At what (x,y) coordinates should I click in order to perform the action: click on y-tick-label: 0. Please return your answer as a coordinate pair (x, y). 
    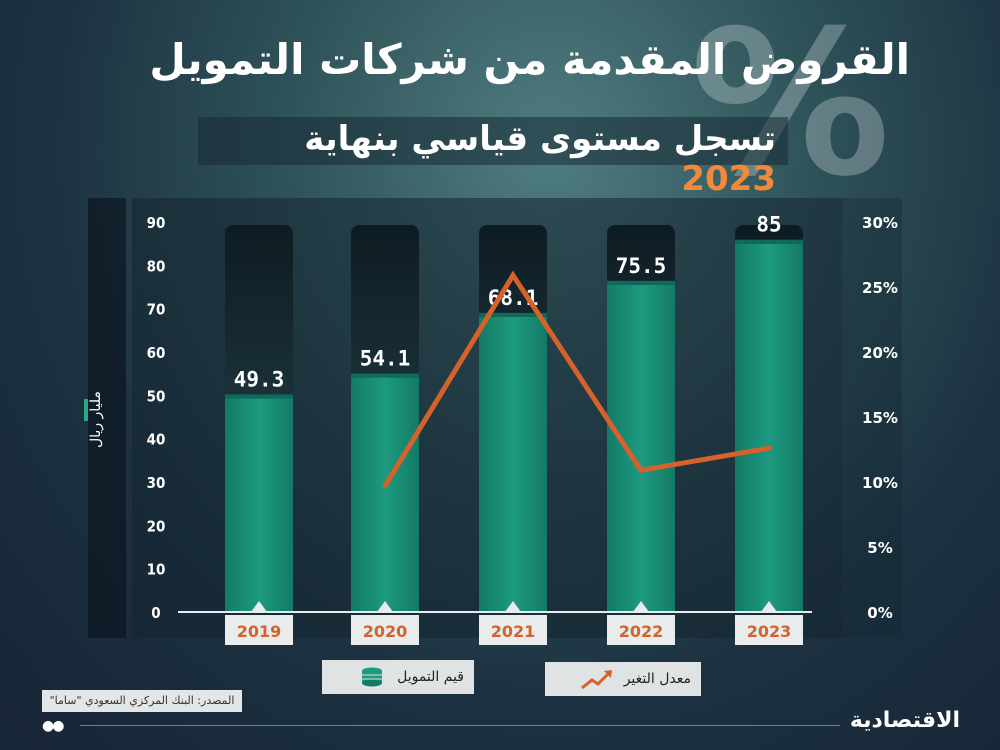
    Looking at the image, I should click on (155, 613).